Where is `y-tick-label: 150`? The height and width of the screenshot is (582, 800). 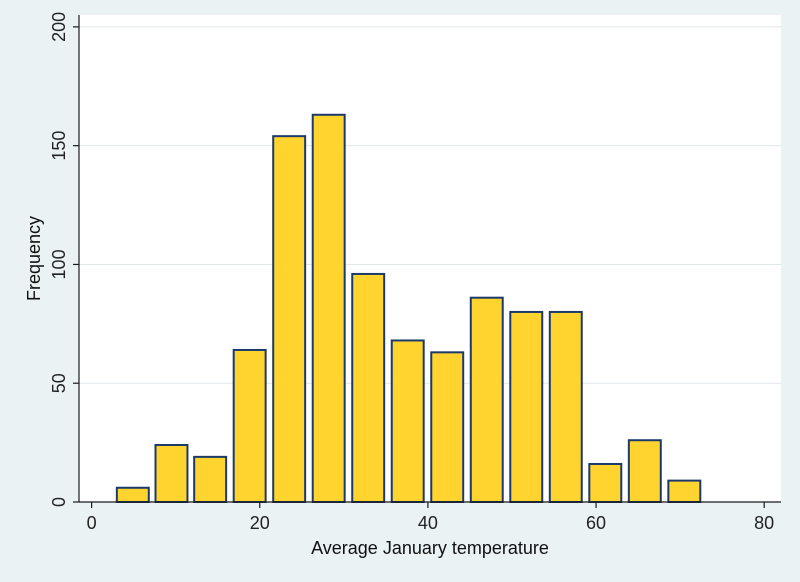 y-tick-label: 150 is located at coordinates (59, 146).